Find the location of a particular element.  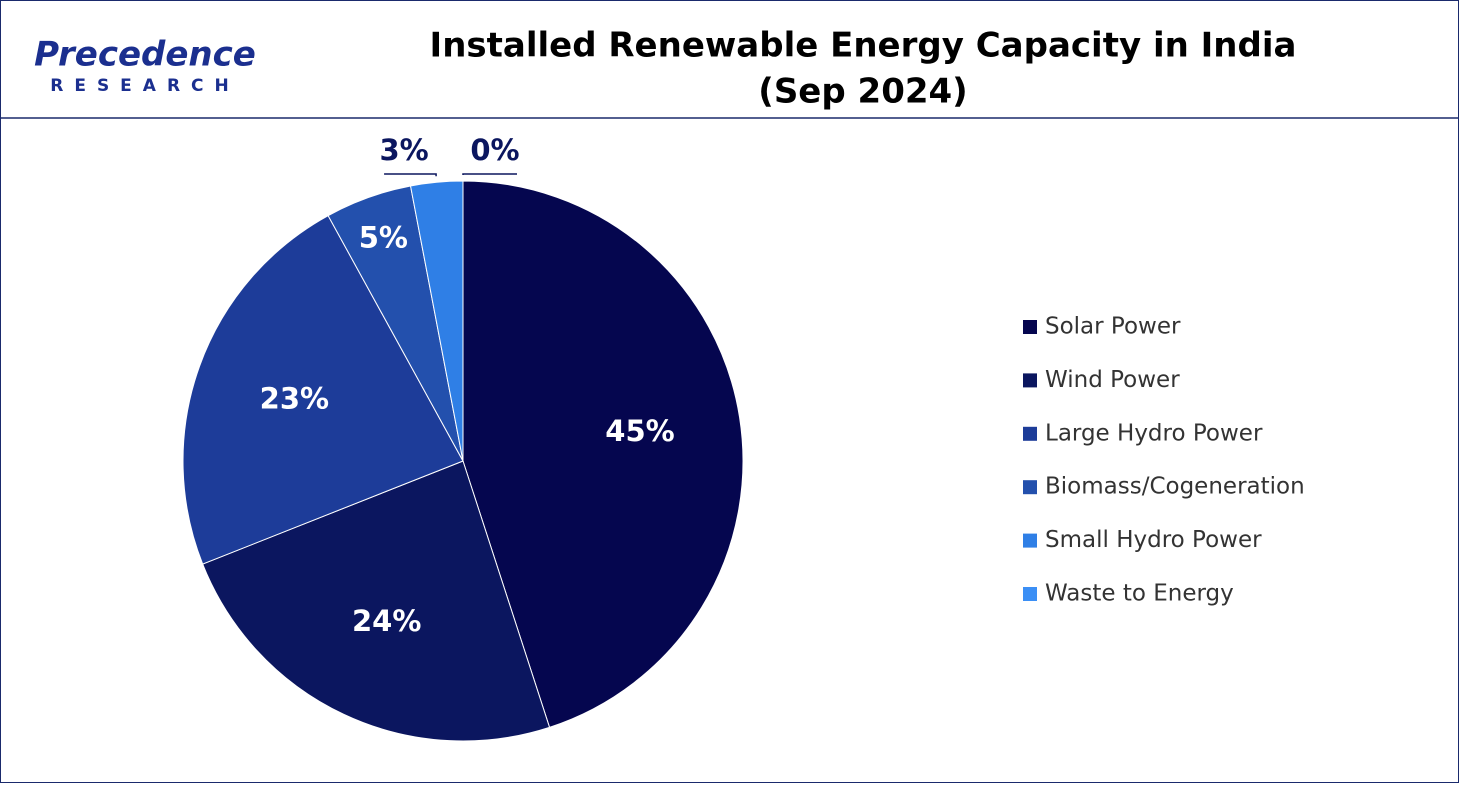

logo-name: Precedence is located at coordinates (145, 55).